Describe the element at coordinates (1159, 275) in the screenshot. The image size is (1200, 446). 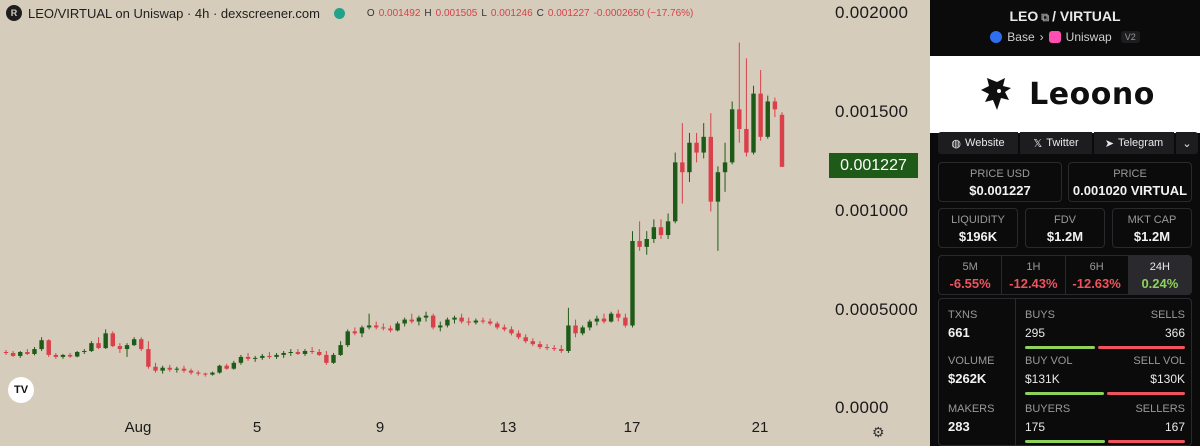
I see `tab-24h: 24H 0.24%` at that location.